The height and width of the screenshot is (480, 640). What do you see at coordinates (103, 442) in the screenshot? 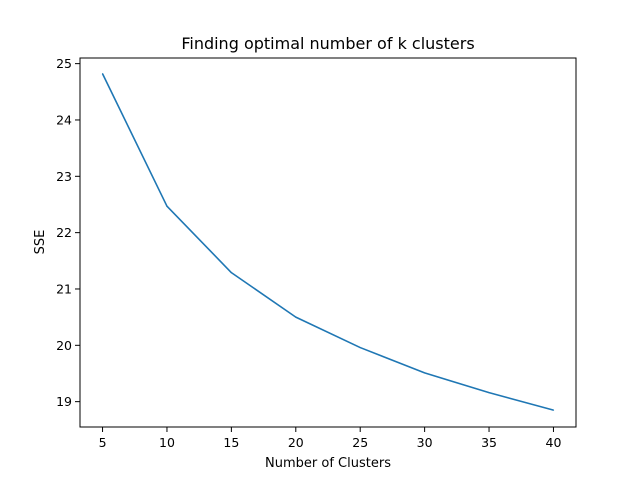
I see `x-tick-label: 5` at bounding box center [103, 442].